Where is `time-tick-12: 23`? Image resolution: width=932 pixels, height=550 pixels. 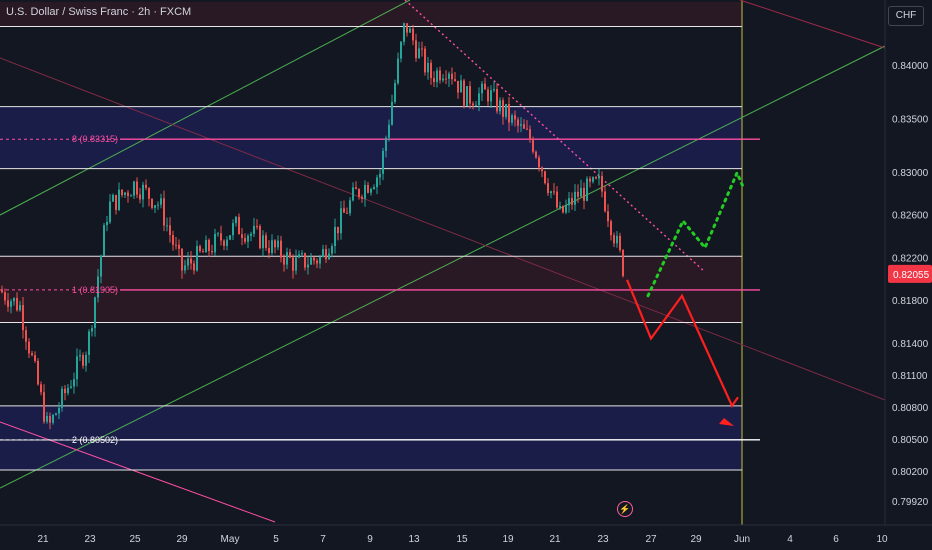
time-tick-12: 23 is located at coordinates (603, 539).